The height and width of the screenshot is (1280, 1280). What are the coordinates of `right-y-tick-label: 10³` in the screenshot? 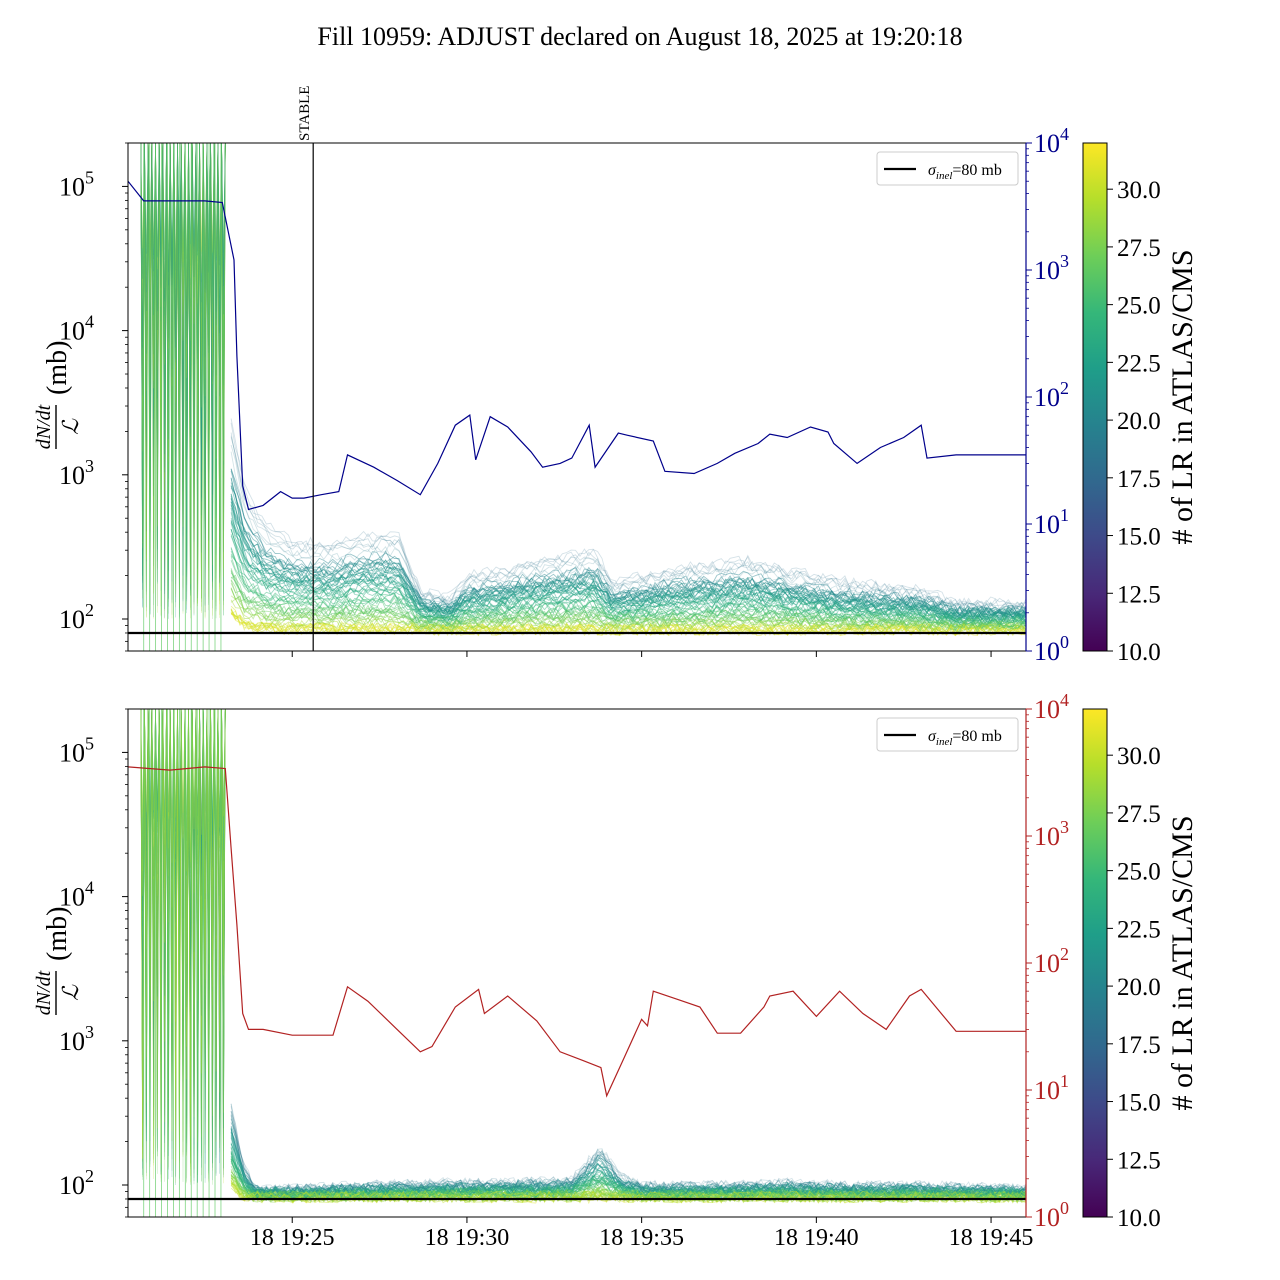 It's located at (1051, 268).